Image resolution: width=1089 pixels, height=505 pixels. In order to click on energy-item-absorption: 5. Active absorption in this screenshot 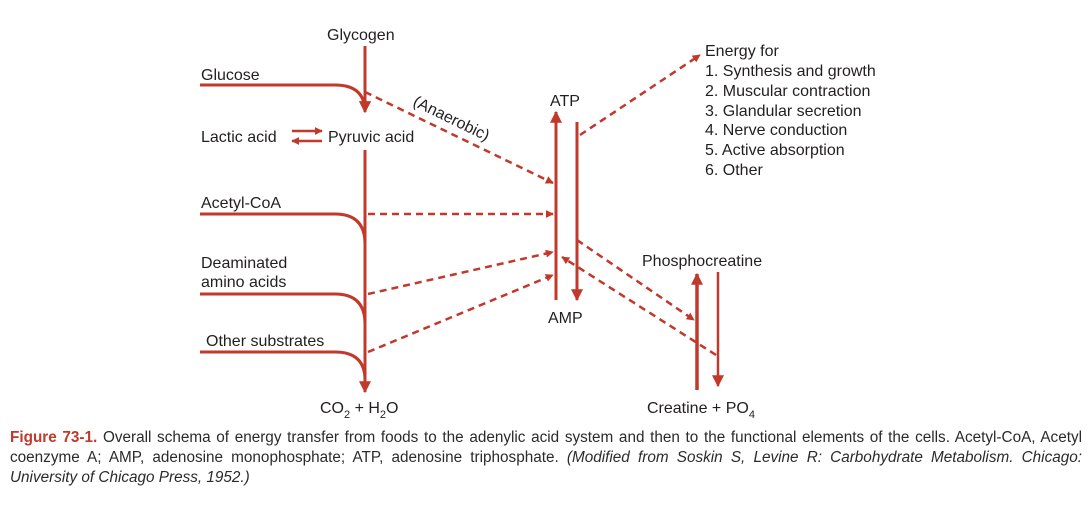, I will do `click(775, 150)`.